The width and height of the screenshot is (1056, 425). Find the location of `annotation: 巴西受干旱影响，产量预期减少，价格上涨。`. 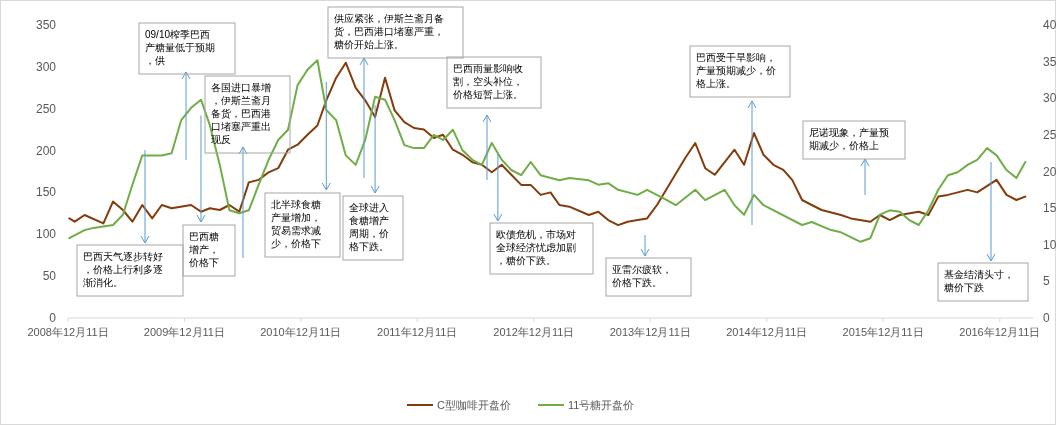

annotation: 巴西受干旱影响，产量预期减少，价格上涨。 is located at coordinates (735, 70).